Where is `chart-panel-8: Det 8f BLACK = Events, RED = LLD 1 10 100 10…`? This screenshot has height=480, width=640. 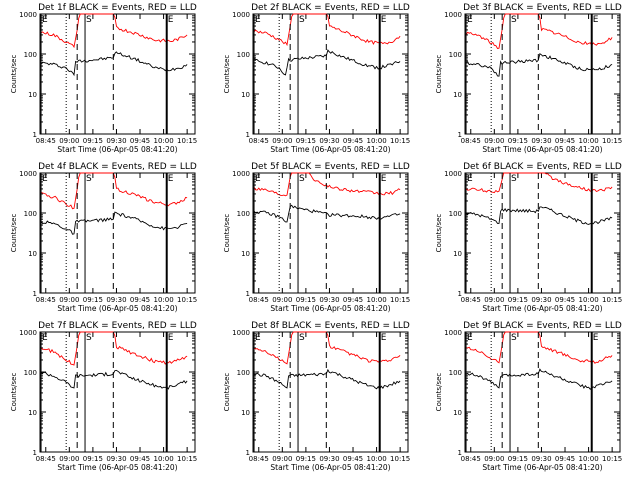 chart-panel-8: Det 8f BLACK = Events, RED = LLD 1 10 100 10… is located at coordinates (316, 396).